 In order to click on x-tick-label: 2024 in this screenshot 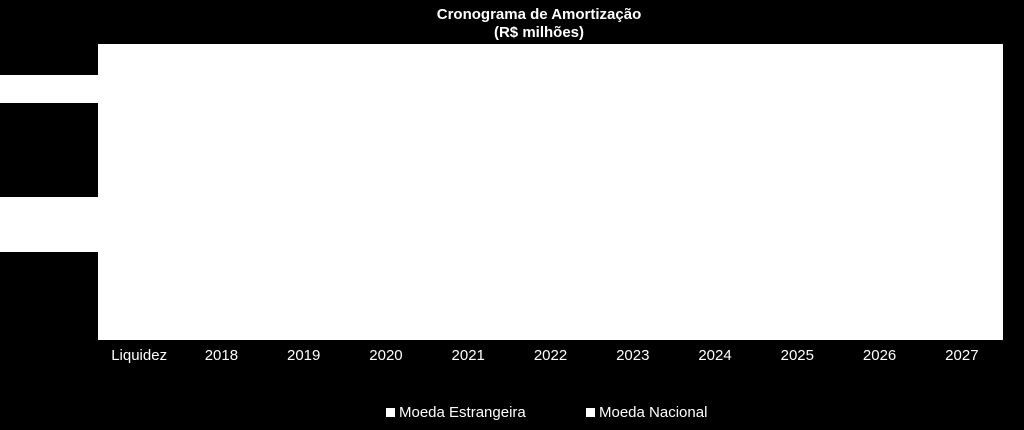, I will do `click(714, 355)`.